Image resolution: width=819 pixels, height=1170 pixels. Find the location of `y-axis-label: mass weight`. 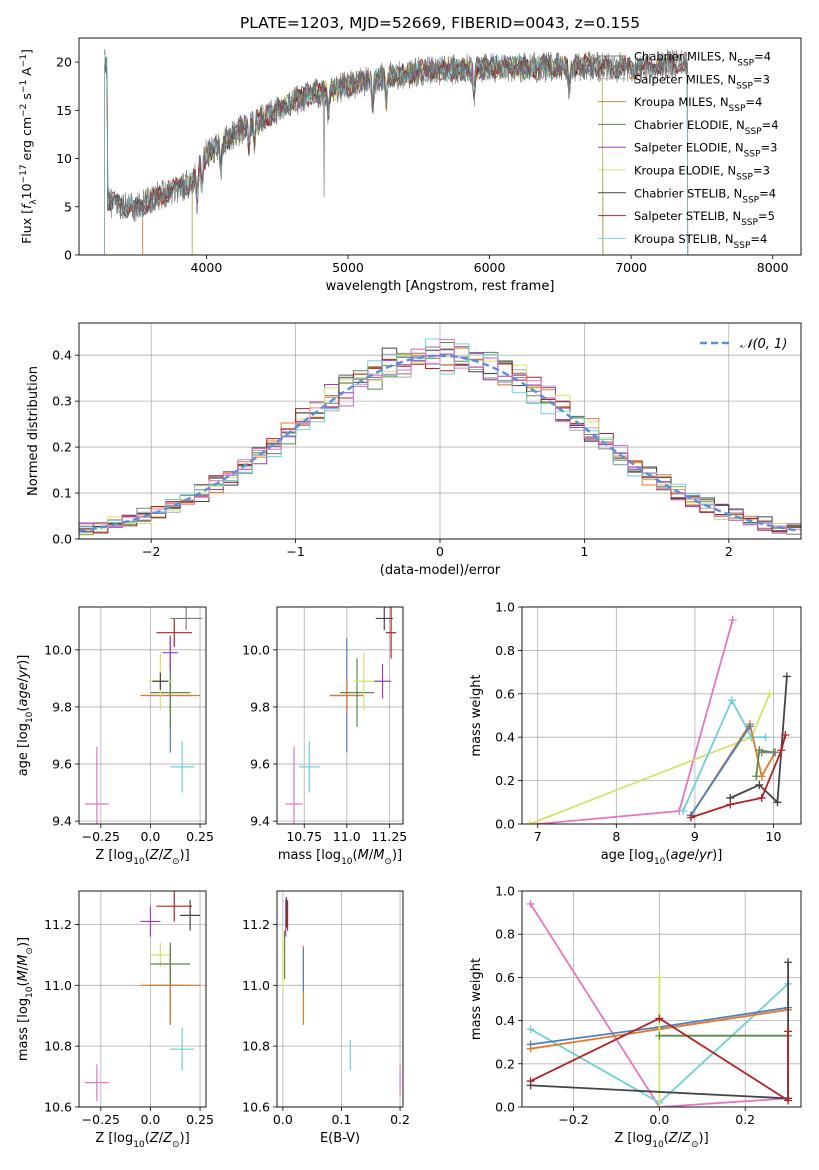

y-axis-label: mass weight is located at coordinates (476, 999).